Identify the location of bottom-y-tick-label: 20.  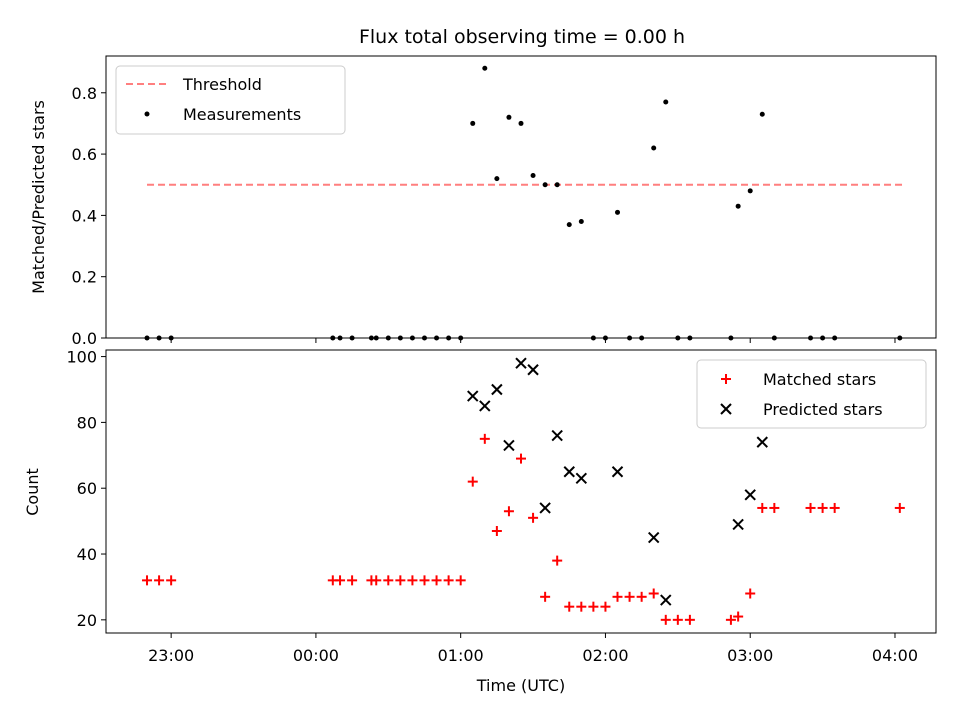
(87, 620).